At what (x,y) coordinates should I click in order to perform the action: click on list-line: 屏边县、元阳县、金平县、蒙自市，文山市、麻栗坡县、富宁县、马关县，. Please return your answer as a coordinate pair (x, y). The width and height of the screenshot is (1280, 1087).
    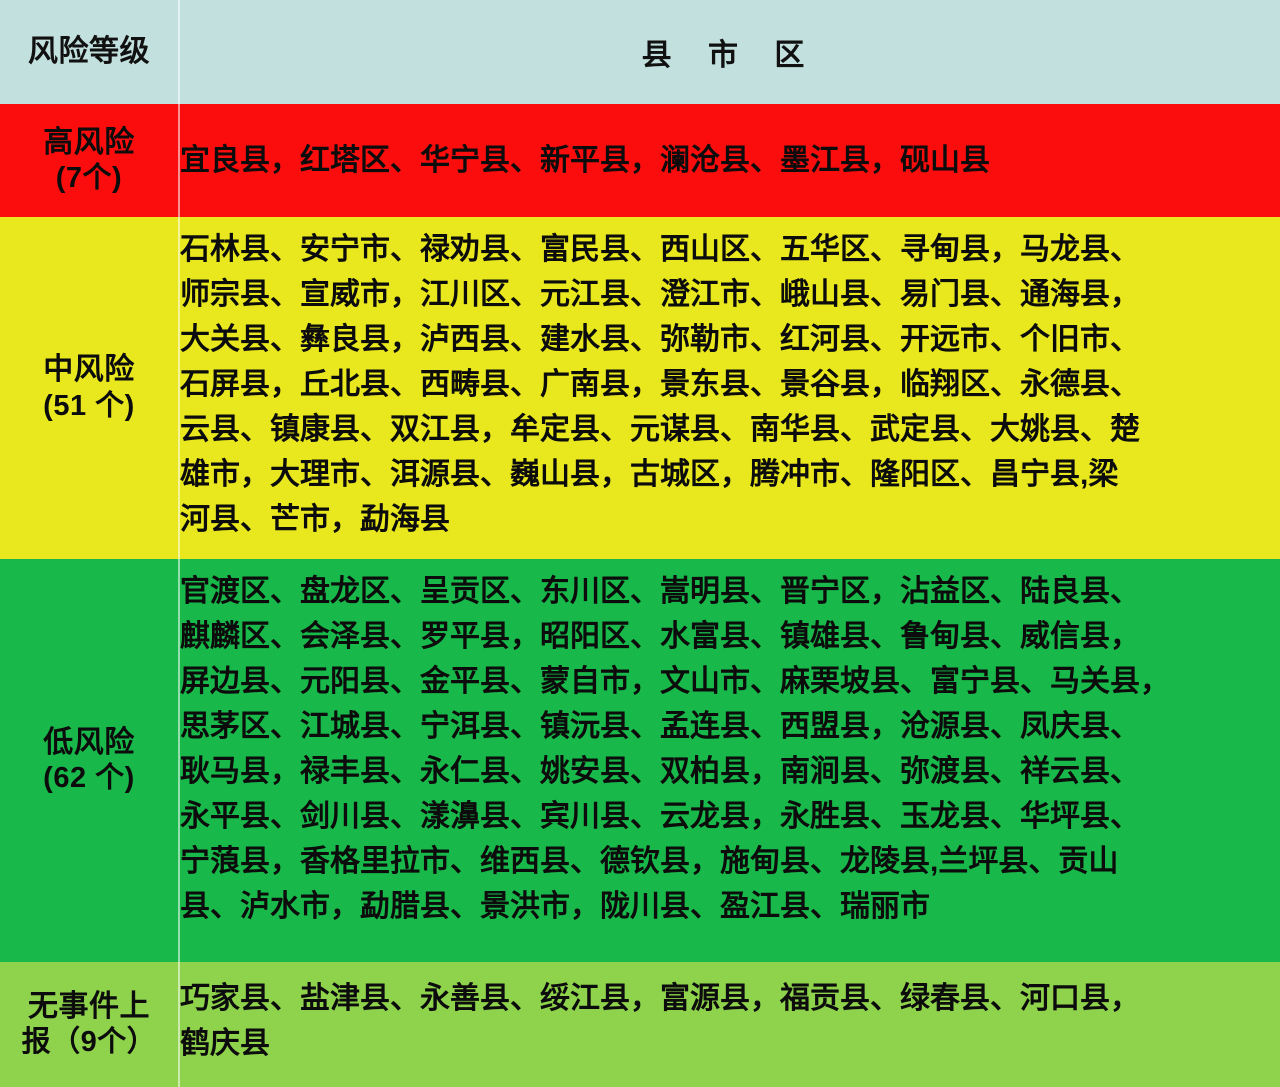
    Looking at the image, I should click on (675, 681).